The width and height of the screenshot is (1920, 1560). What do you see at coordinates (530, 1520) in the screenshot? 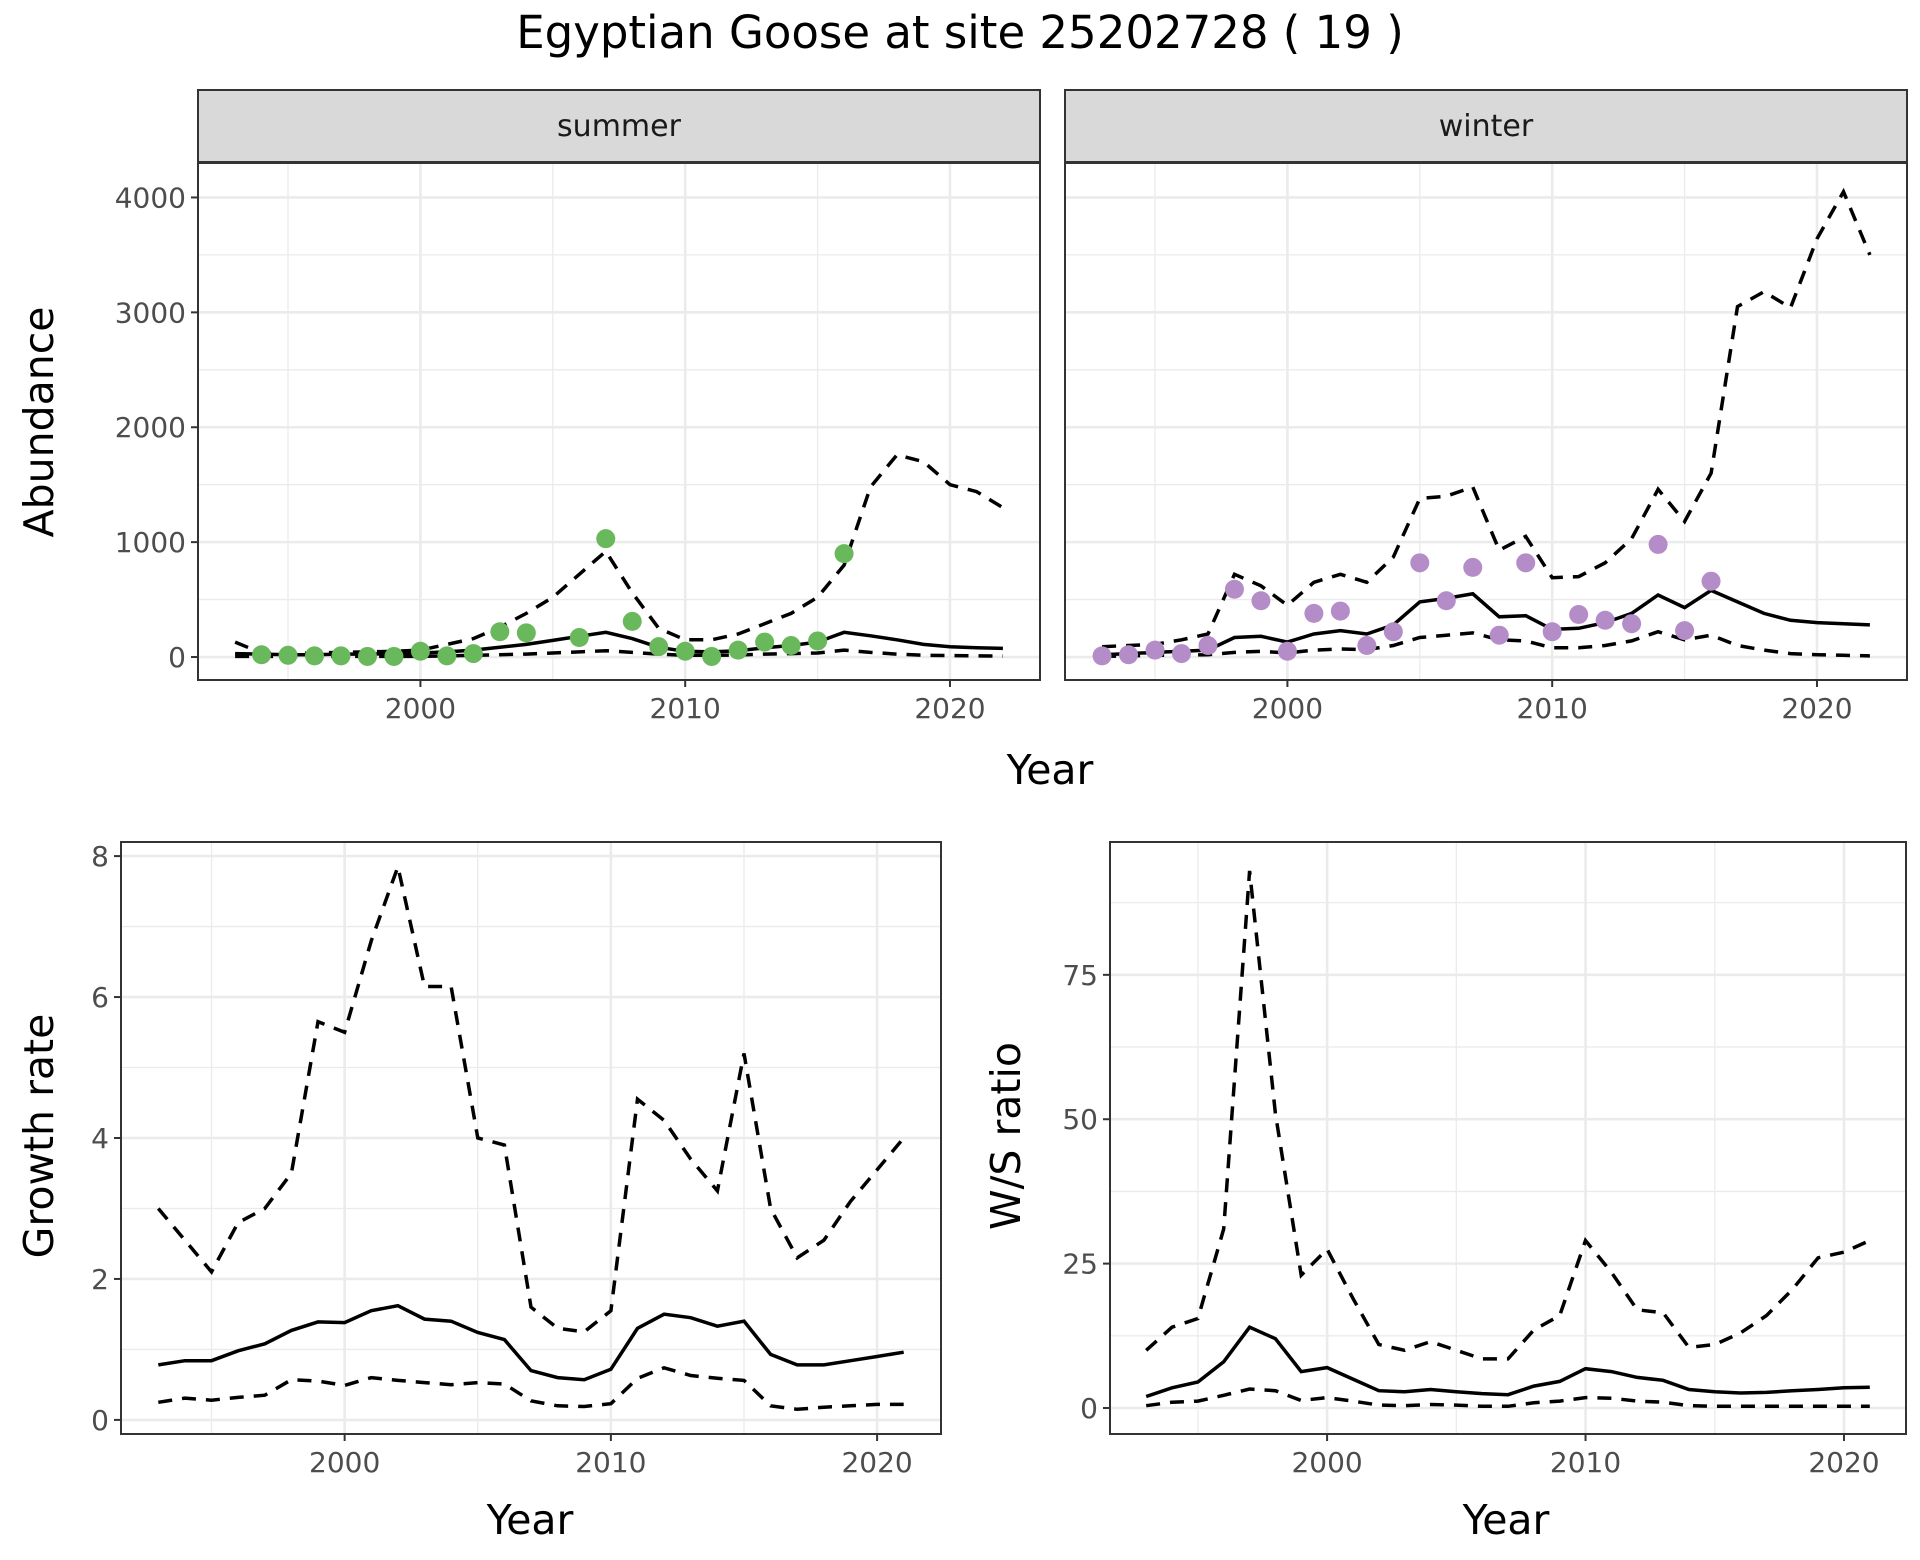
I see `growth-year-axis-title: Year` at bounding box center [530, 1520].